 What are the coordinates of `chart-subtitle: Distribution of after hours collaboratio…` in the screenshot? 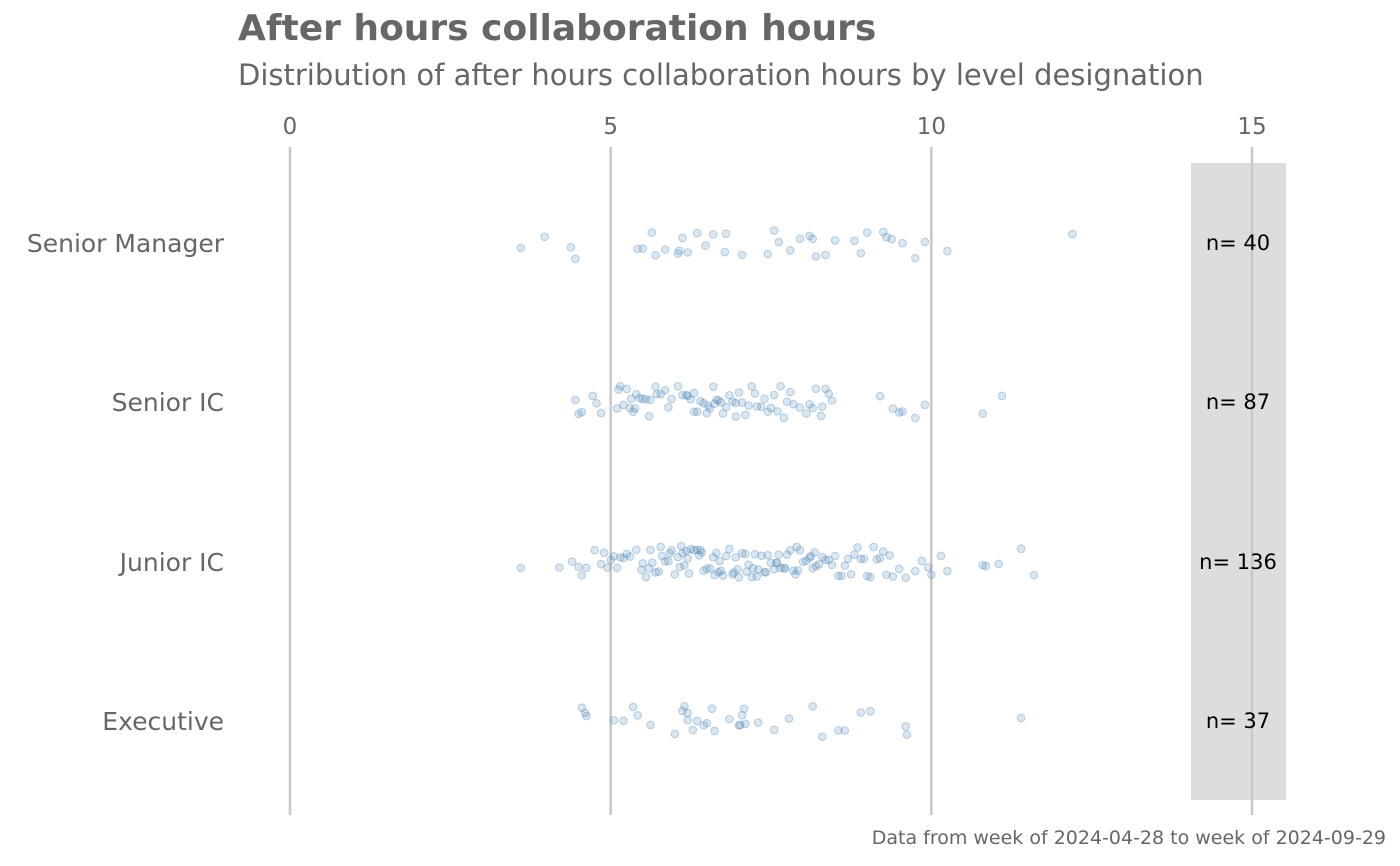 It's located at (721, 75).